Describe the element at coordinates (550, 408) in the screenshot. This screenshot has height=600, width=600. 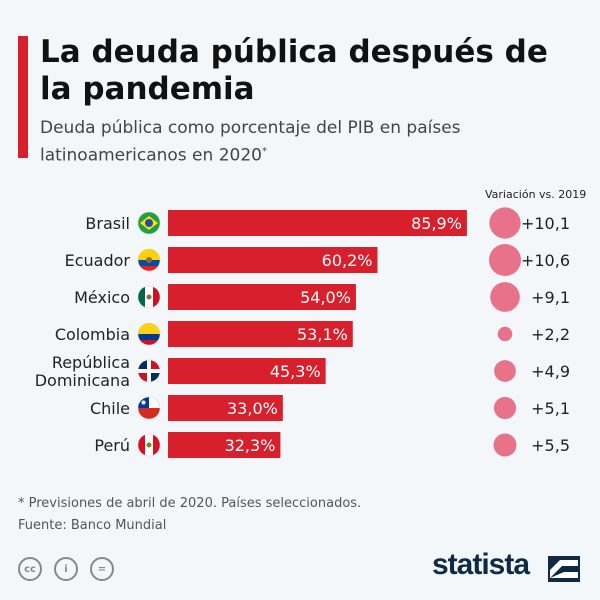
I see `variation-label: +5,1` at that location.